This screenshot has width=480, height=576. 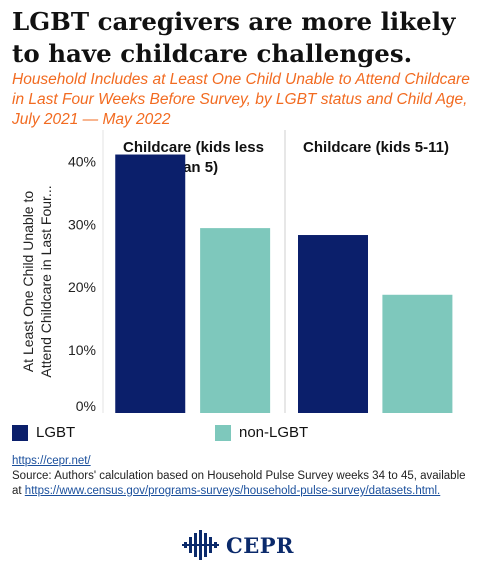 I want to click on legend: LGBT non-LGBT, so click(x=242, y=435).